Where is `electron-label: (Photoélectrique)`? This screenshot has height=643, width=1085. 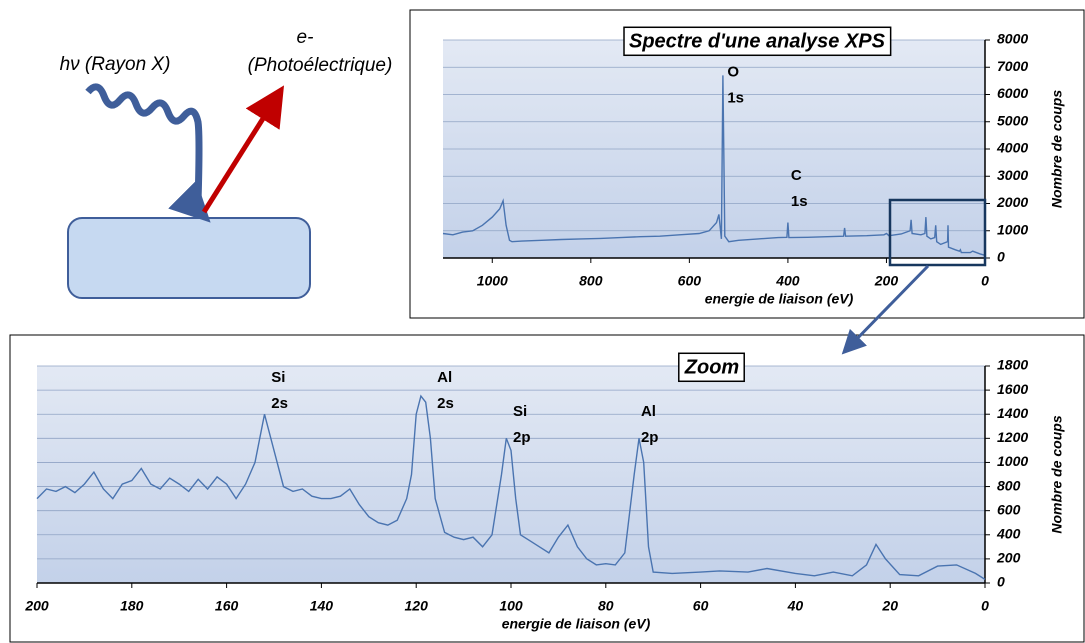
electron-label: (Photoélectrique) is located at coordinates (320, 65).